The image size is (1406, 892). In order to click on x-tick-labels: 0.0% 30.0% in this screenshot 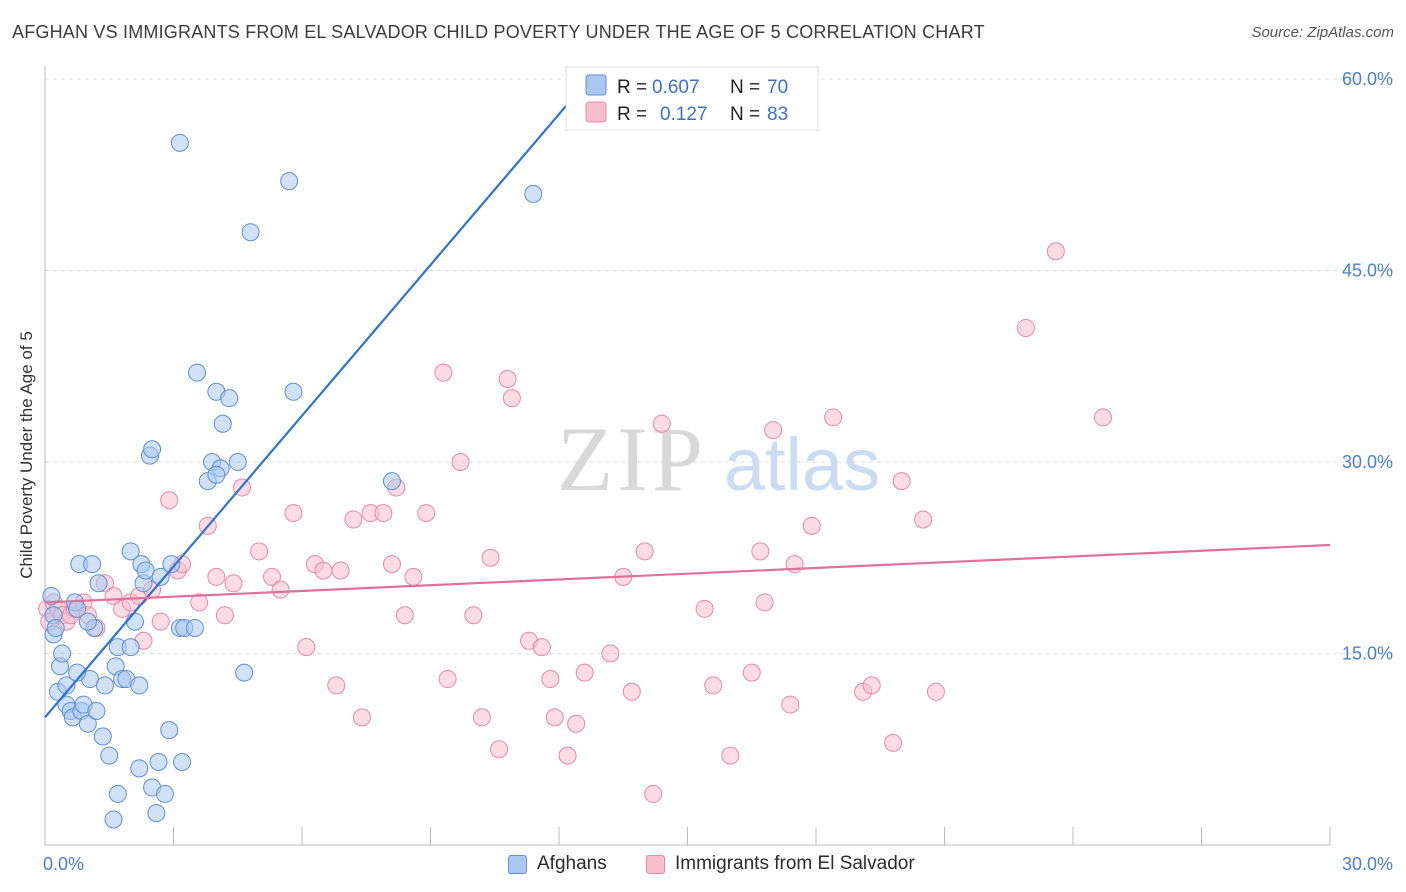, I will do `click(718, 864)`.